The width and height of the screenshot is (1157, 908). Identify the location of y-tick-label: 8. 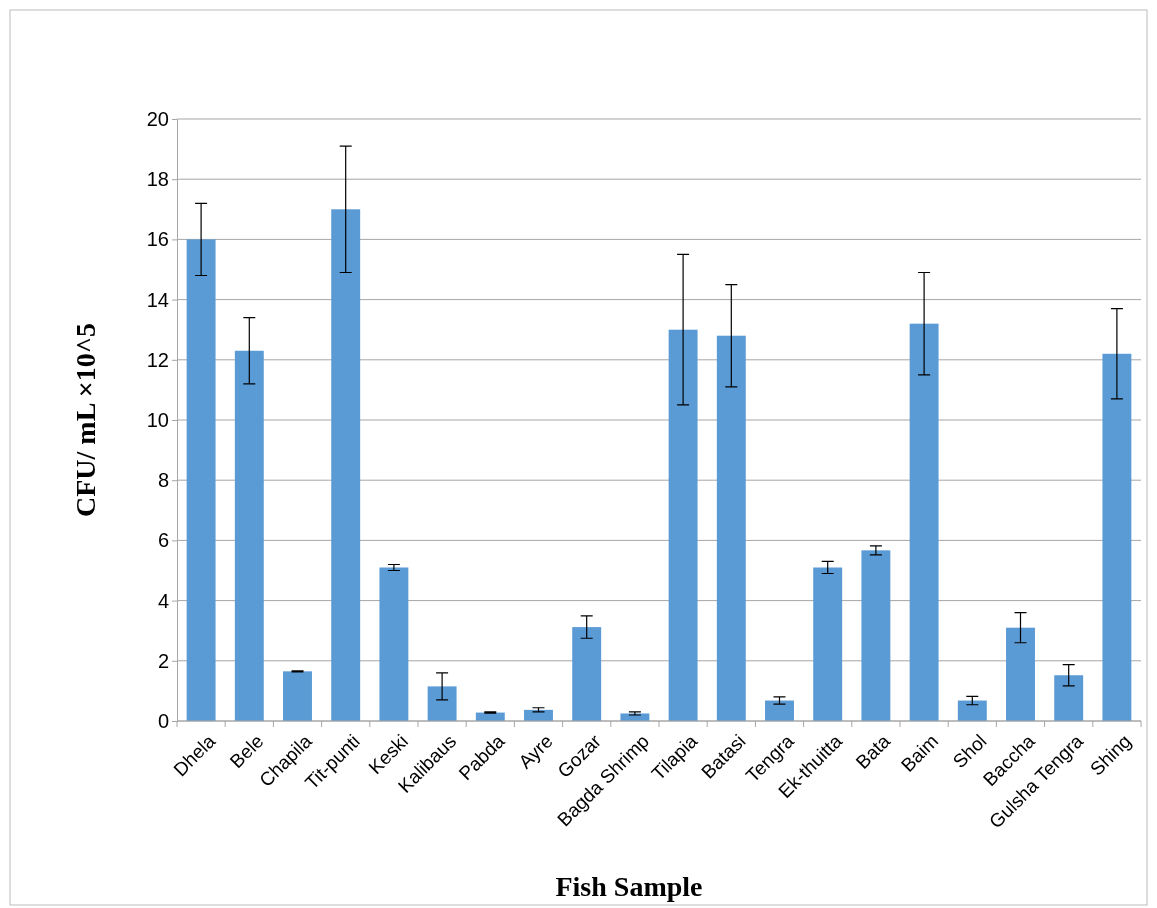
(163, 480).